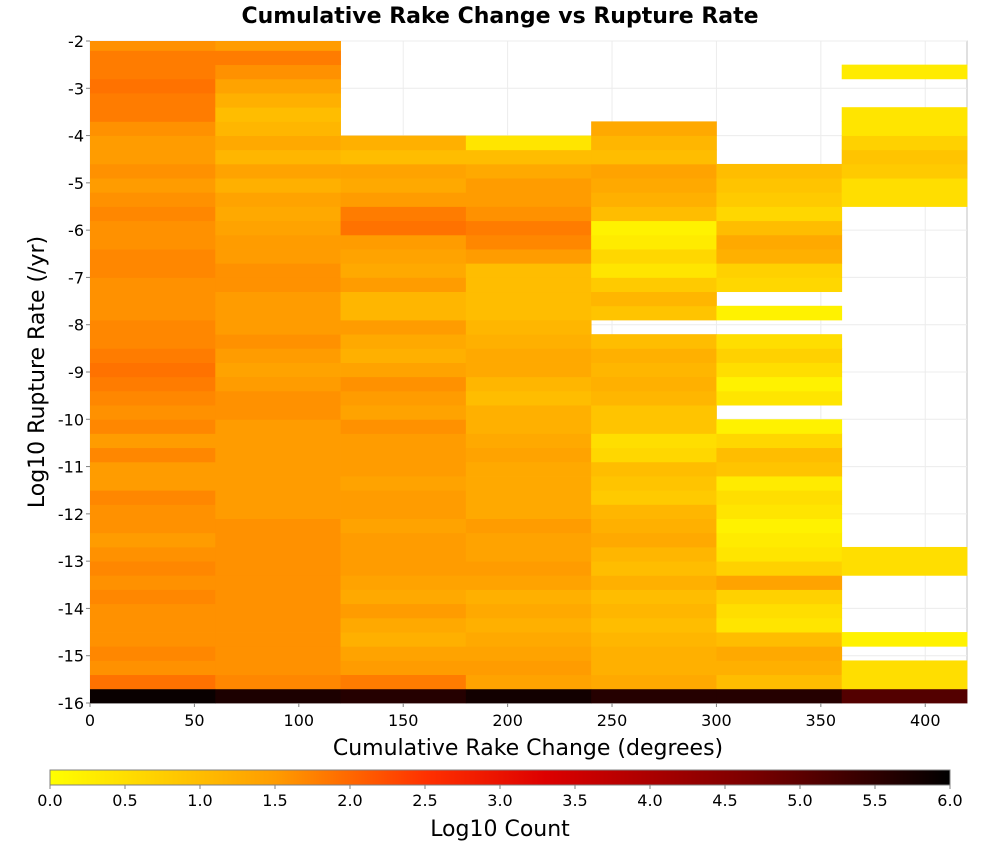 The image size is (1000, 850). What do you see at coordinates (76, 88) in the screenshot?
I see `y-tick-label: -3` at bounding box center [76, 88].